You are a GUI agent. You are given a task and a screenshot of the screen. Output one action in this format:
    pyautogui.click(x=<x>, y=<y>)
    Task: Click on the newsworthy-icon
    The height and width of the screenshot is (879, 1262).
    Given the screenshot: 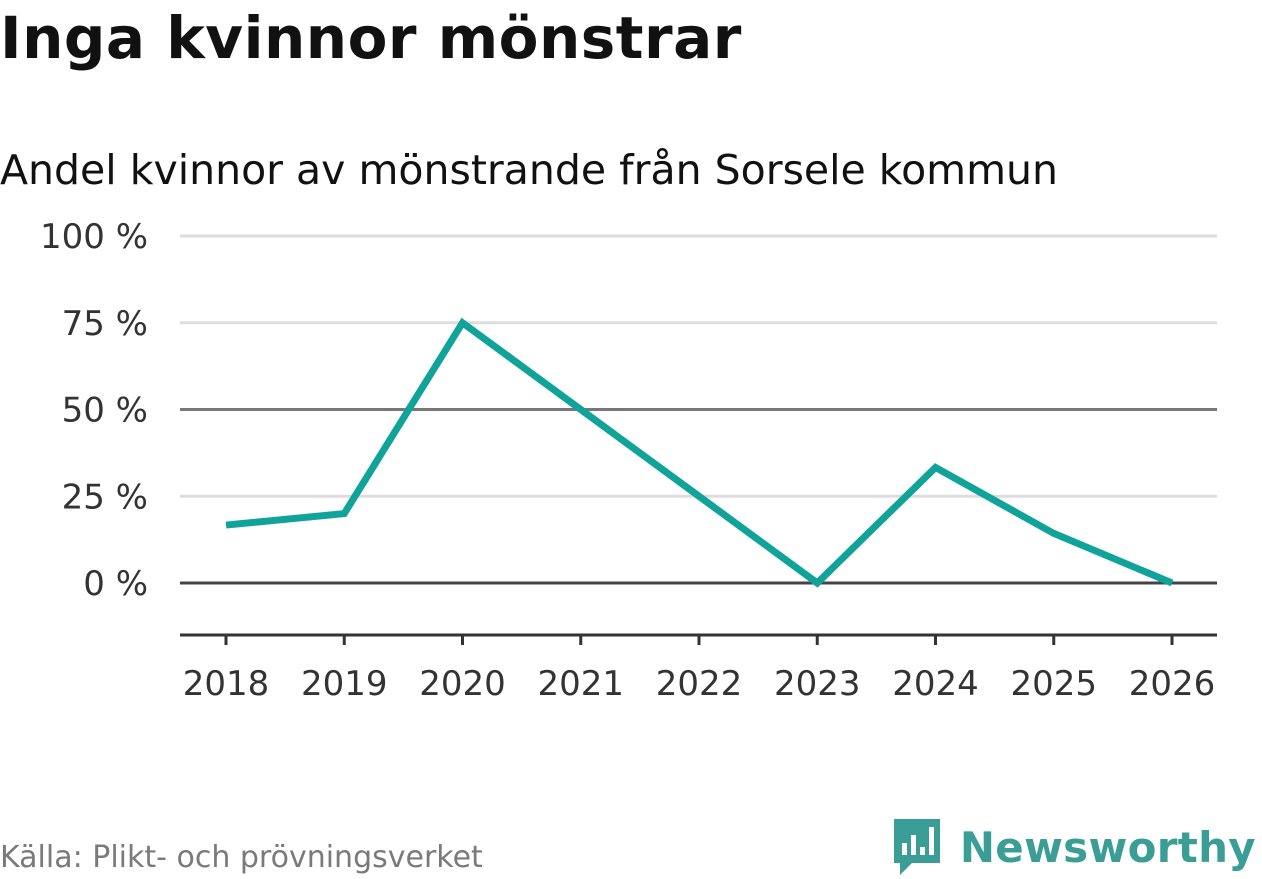 What is the action you would take?
    pyautogui.click(x=916, y=847)
    